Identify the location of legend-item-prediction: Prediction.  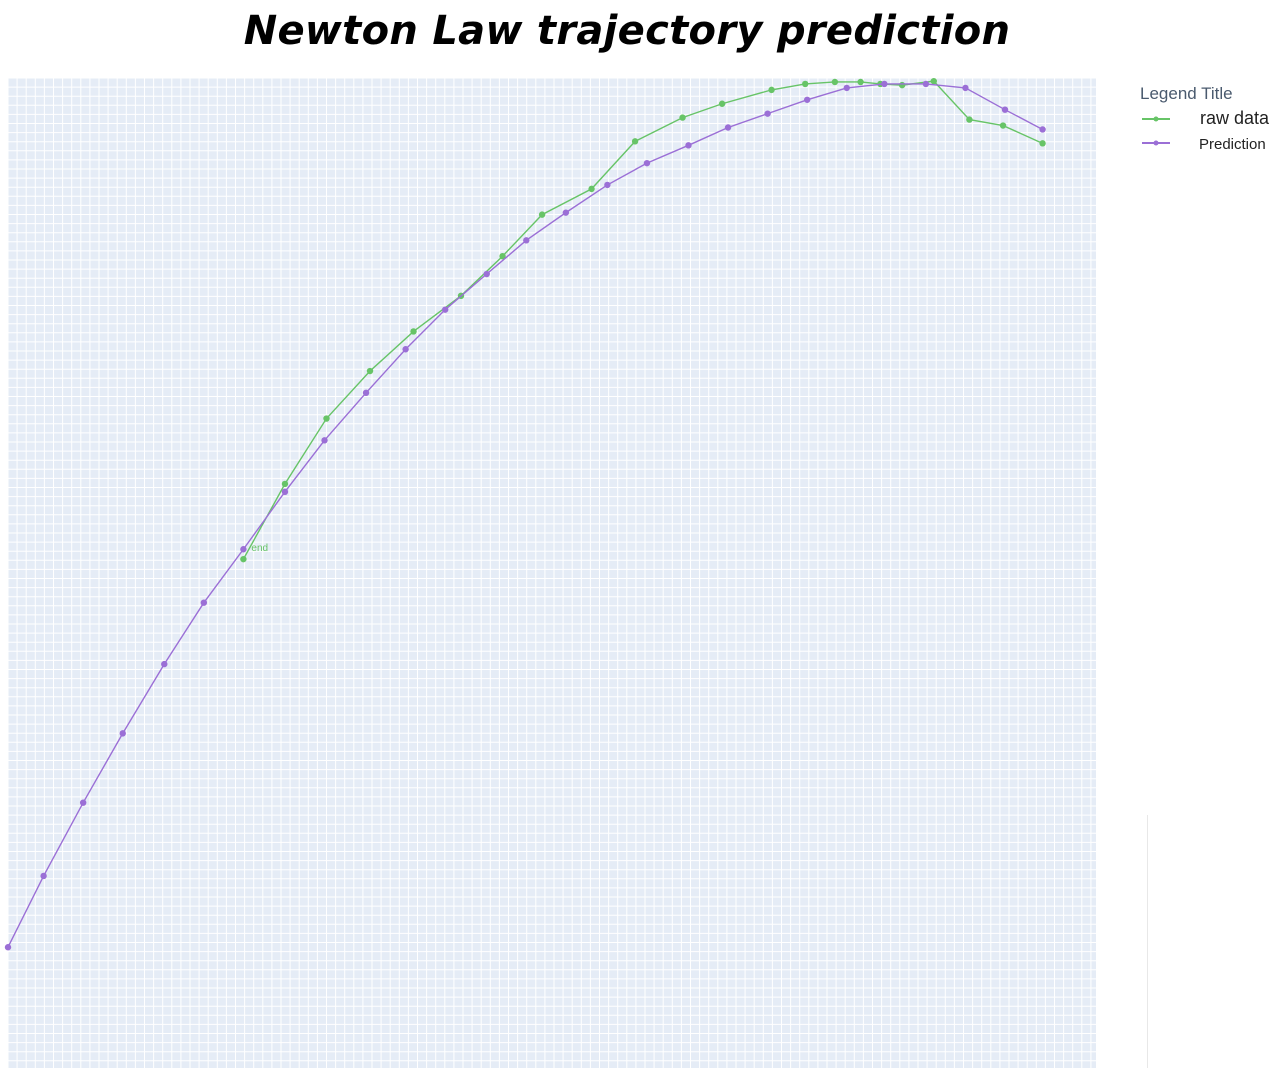
(1209, 144).